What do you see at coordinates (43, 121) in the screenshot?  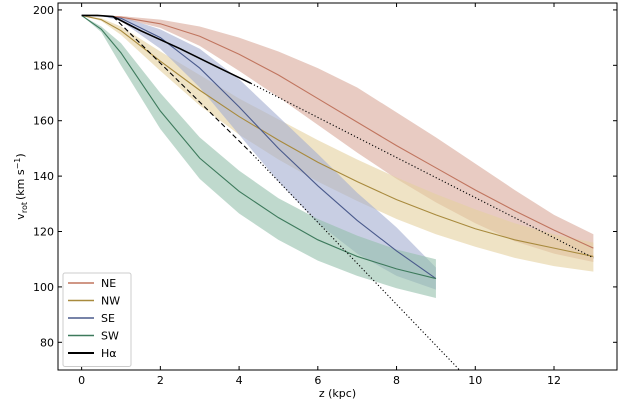 I see `y-tick-label: 160` at bounding box center [43, 121].